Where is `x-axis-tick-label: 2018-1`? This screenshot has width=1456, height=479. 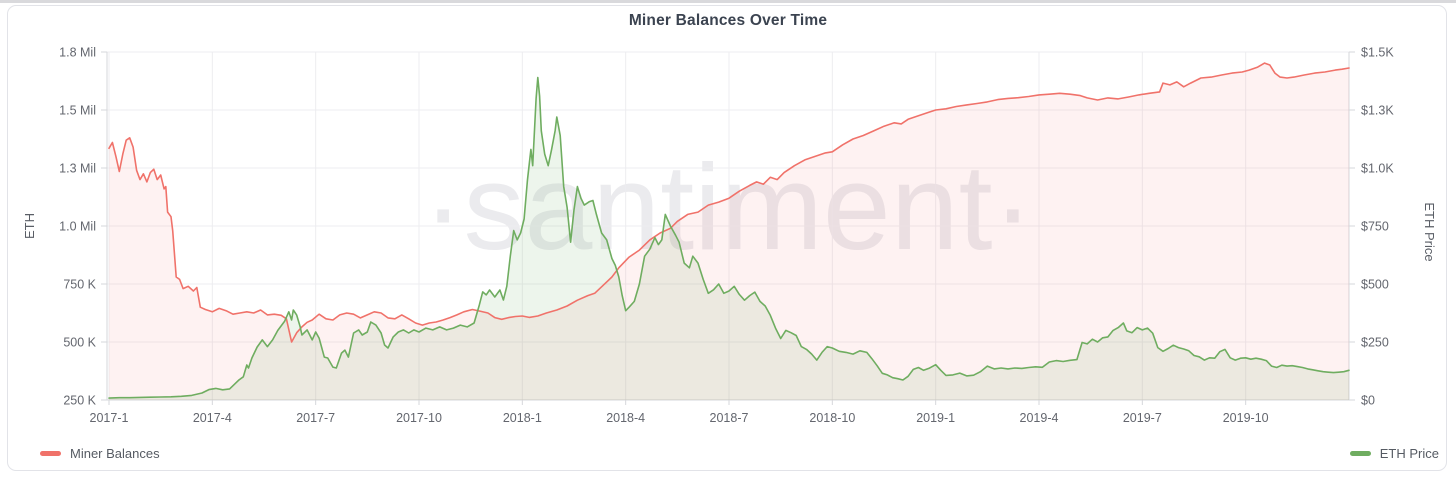 x-axis-tick-label: 2018-1 is located at coordinates (522, 418).